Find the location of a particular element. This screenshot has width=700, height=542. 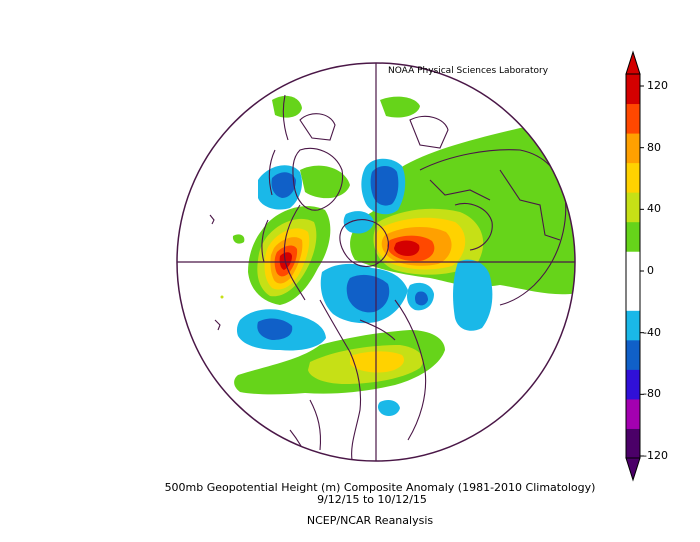

colorbar-frame is located at coordinates (633, 266).